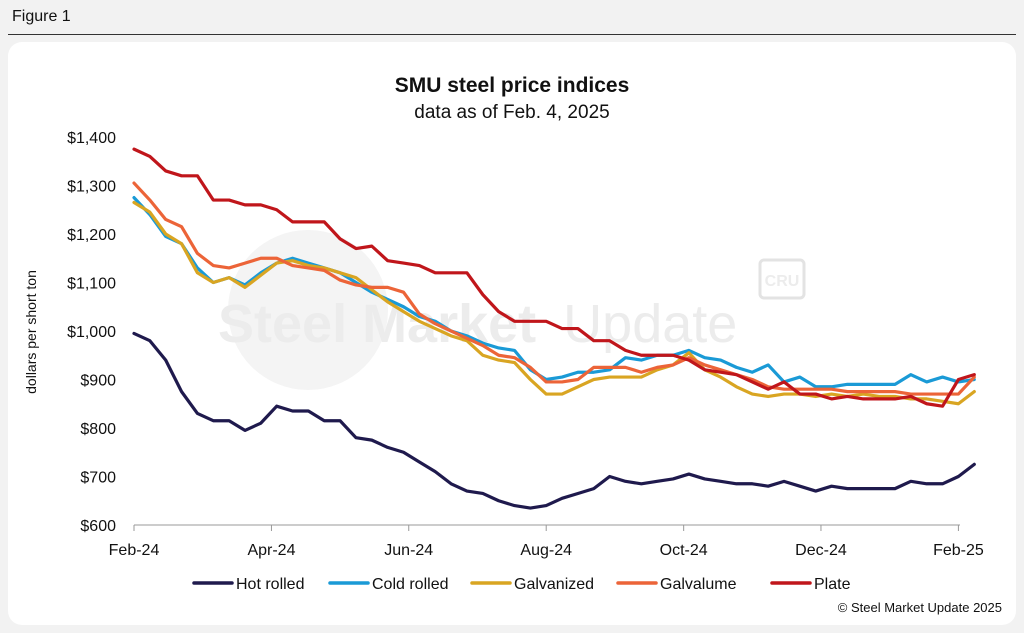 Image resolution: width=1024 pixels, height=633 pixels. Describe the element at coordinates (546, 550) in the screenshot. I see `x-tick-label: Aug-24` at that location.